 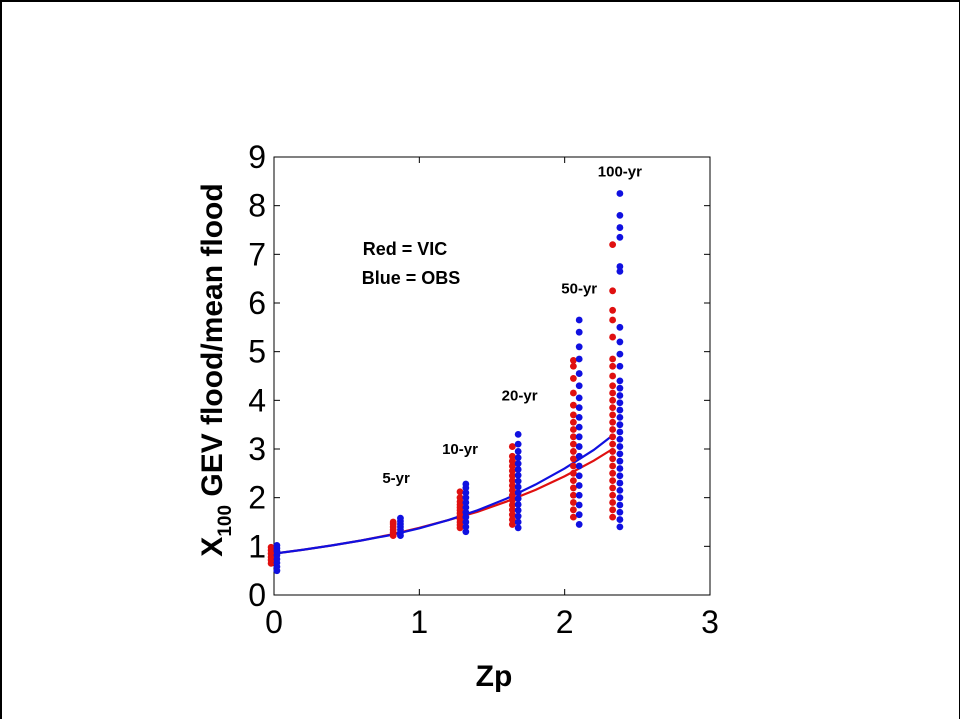 What do you see at coordinates (405, 249) in the screenshot?
I see `legend-vic: Red = VIC` at bounding box center [405, 249].